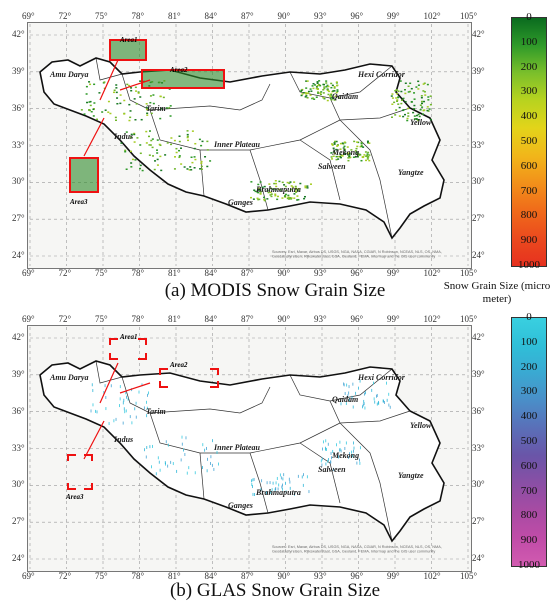  I want to click on lat-tick-left: 42°, so click(18, 34).